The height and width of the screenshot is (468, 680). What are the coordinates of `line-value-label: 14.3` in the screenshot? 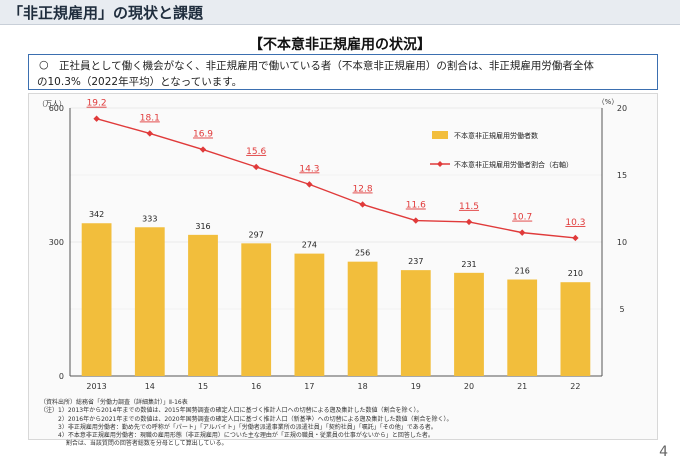 It's located at (309, 169).